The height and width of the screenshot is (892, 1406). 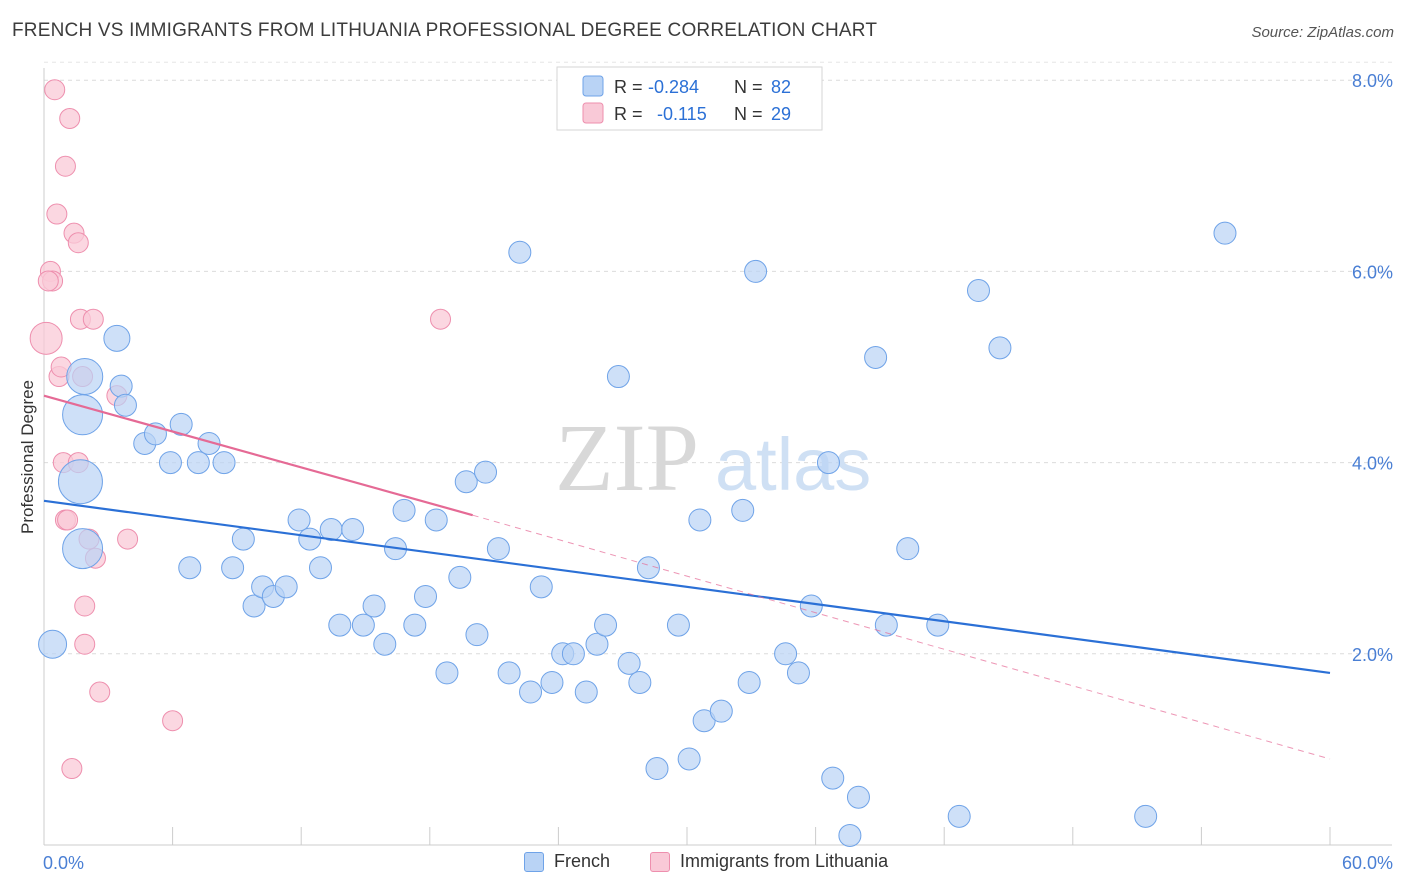 I want to click on y-tick-labels: 2.0% 4.0% 6.0% 8.0%, so click(x=1372, y=368).